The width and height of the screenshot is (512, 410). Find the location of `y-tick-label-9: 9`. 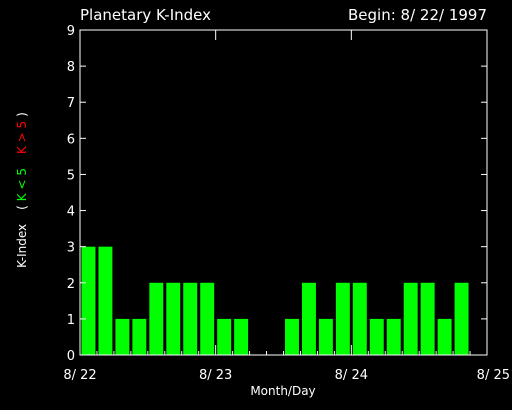

y-tick-label-9: 9 is located at coordinates (71, 31).